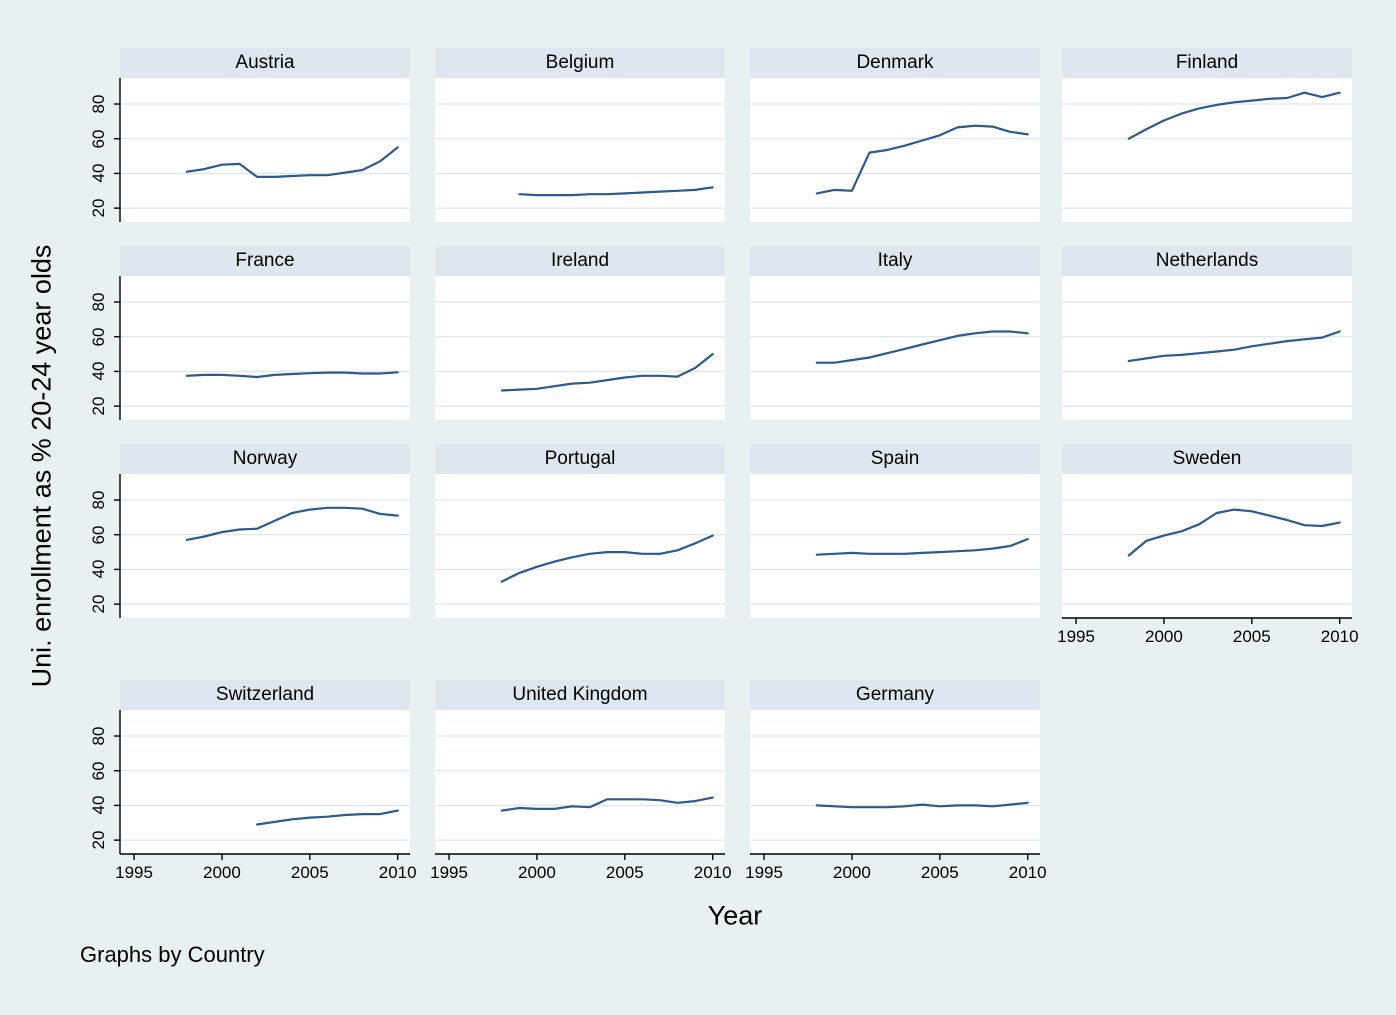 Image resolution: width=1396 pixels, height=1015 pixels. I want to click on series-line-ireland, so click(607, 372).